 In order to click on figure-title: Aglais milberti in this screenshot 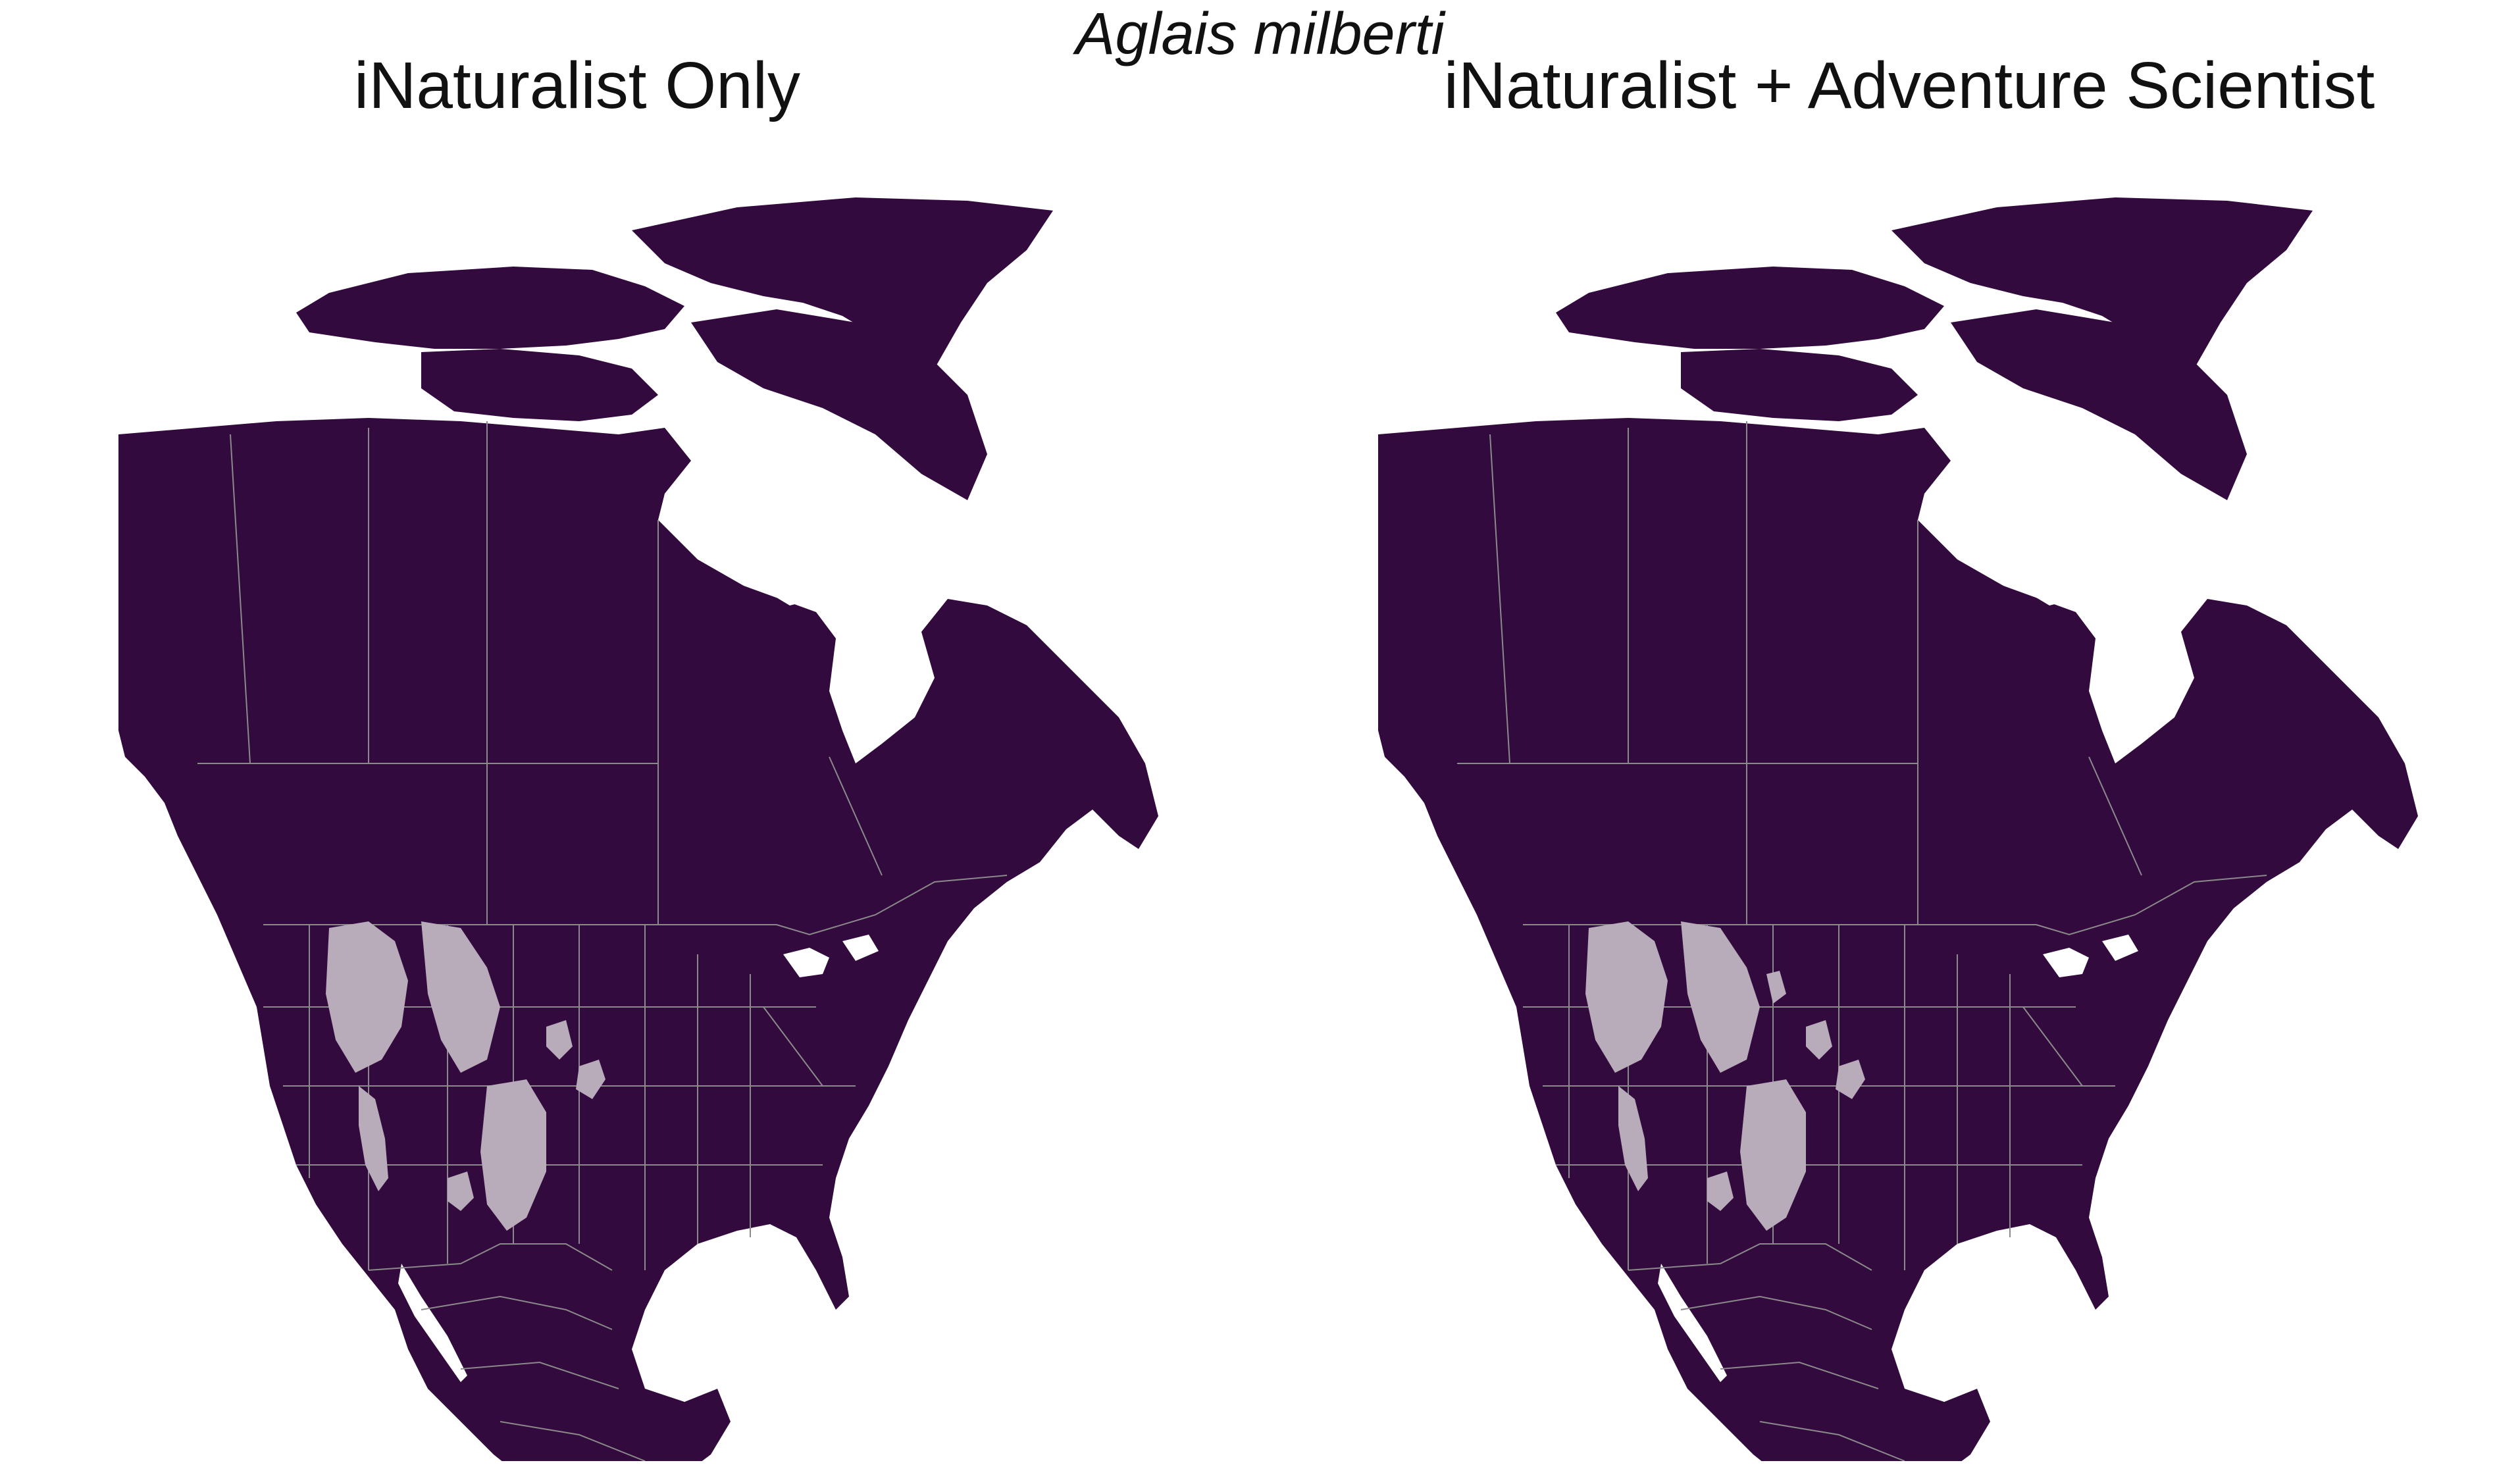, I will do `click(1260, 34)`.